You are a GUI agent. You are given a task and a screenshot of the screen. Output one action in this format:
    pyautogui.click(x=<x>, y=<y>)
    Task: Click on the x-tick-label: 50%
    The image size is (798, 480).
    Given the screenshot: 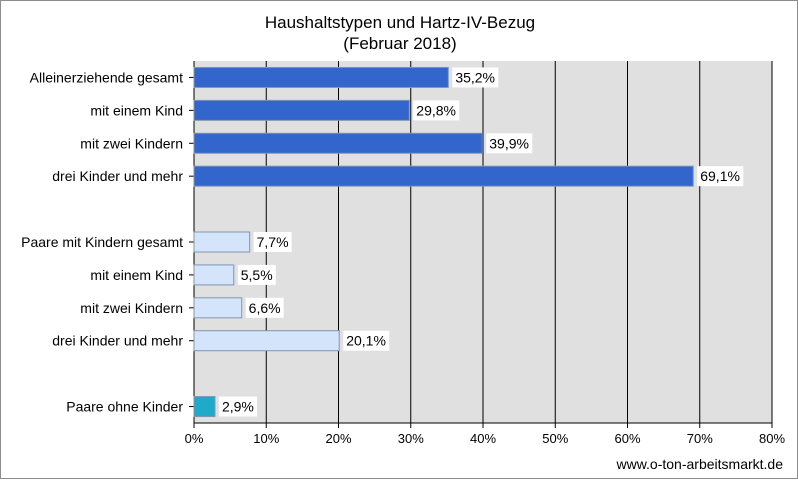 What is the action you would take?
    pyautogui.click(x=555, y=438)
    